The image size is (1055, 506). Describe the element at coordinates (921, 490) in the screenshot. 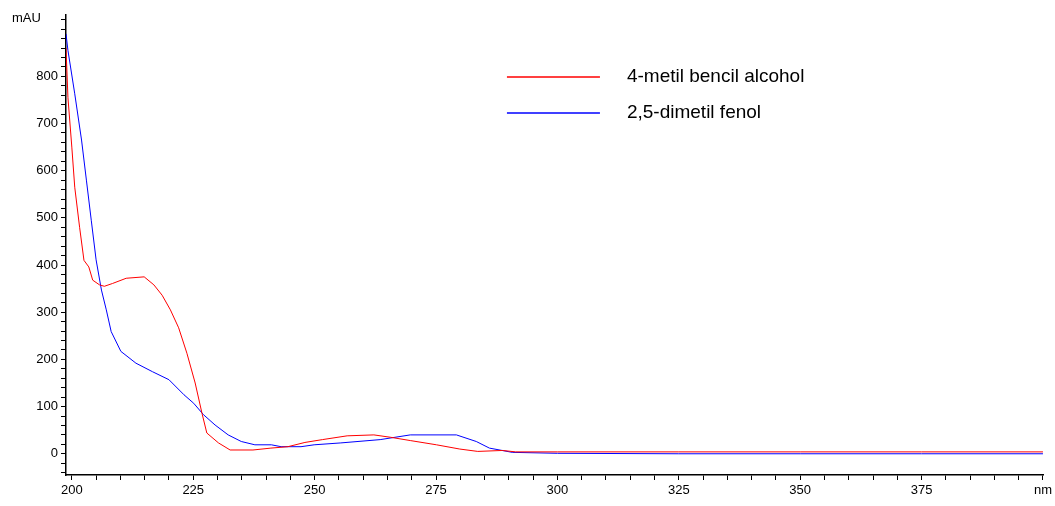

I see `x-tick-label: 375` at that location.